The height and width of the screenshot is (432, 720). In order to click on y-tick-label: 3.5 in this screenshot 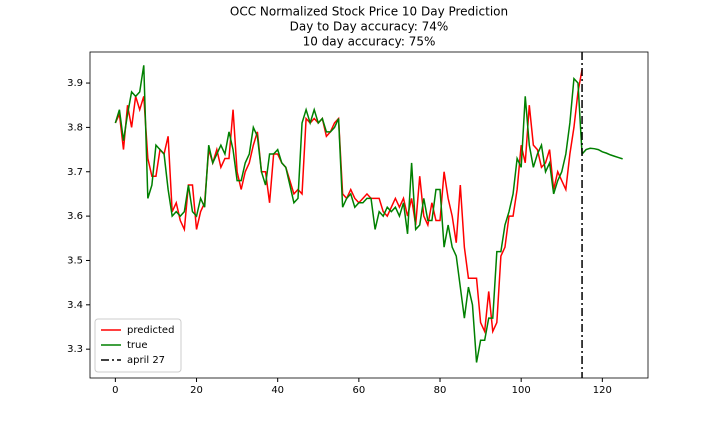, I will do `click(75, 260)`.